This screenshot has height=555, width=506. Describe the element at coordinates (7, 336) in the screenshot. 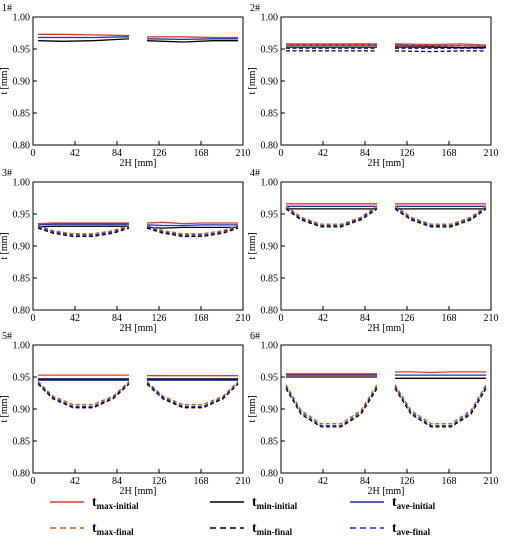

I see `panel-label: 5#` at that location.